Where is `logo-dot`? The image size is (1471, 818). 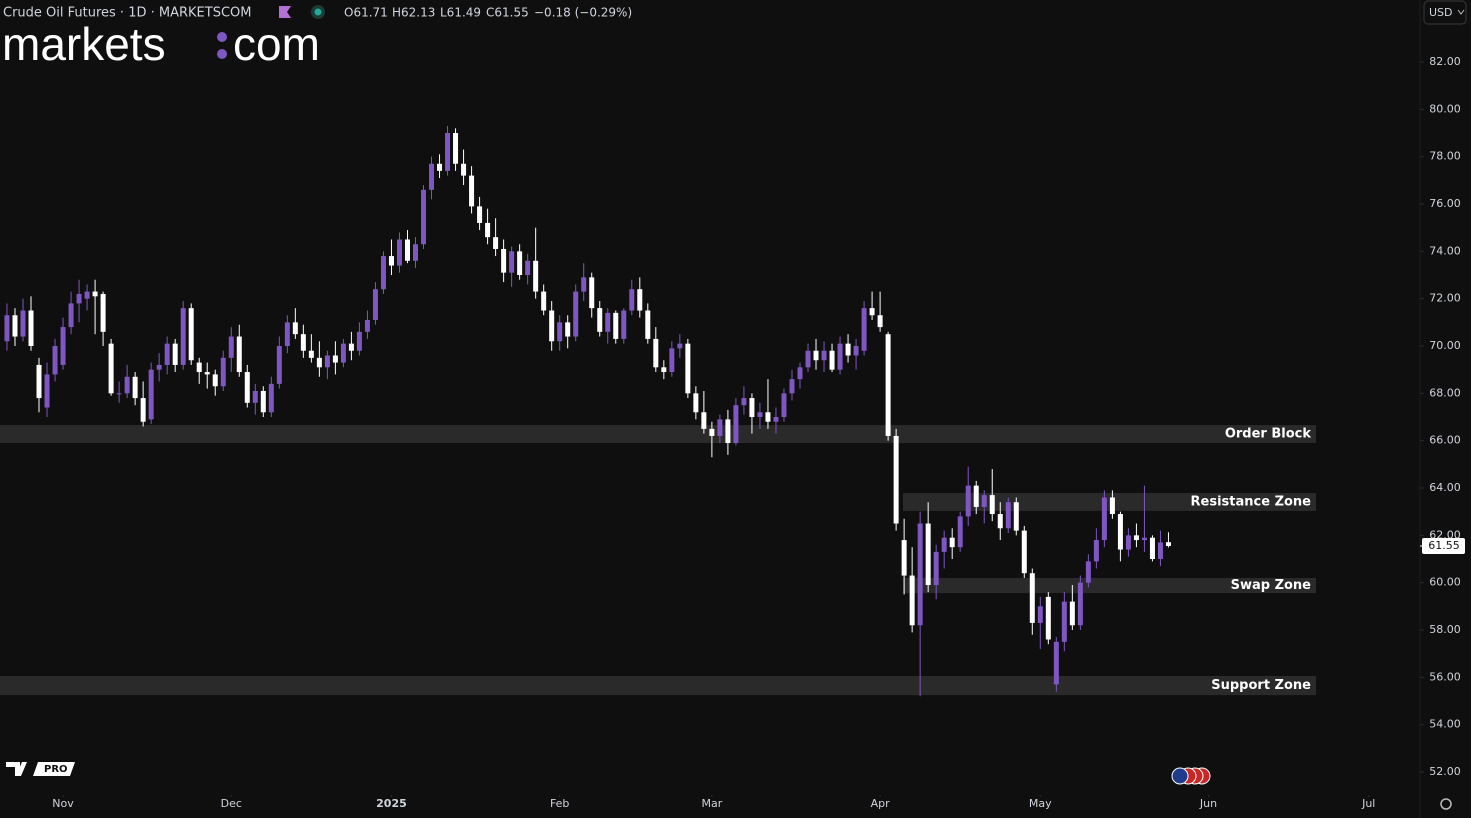 logo-dot is located at coordinates (222, 54).